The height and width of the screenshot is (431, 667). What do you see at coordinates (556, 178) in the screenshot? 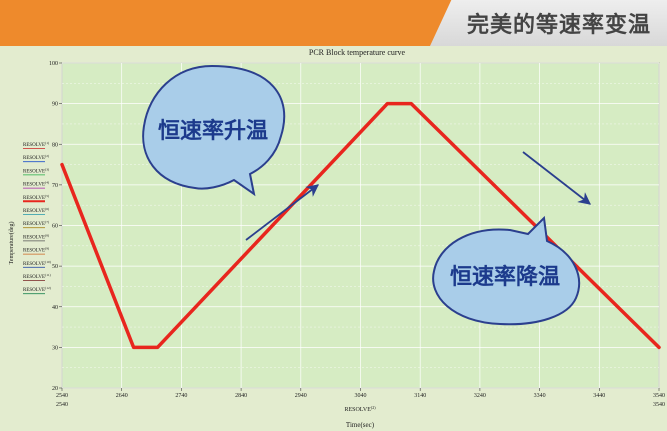
I see `ramp-down-arrow` at bounding box center [556, 178].